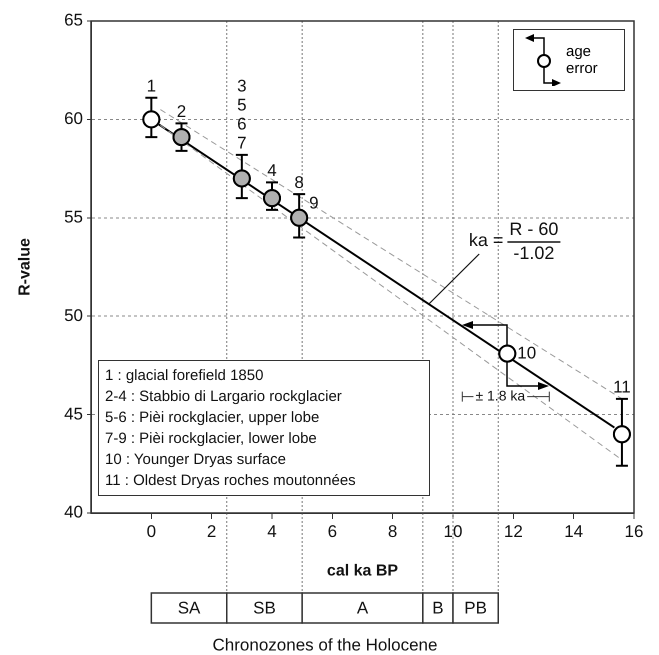 The width and height of the screenshot is (659, 655). I want to click on annotation: 6, so click(242, 124).